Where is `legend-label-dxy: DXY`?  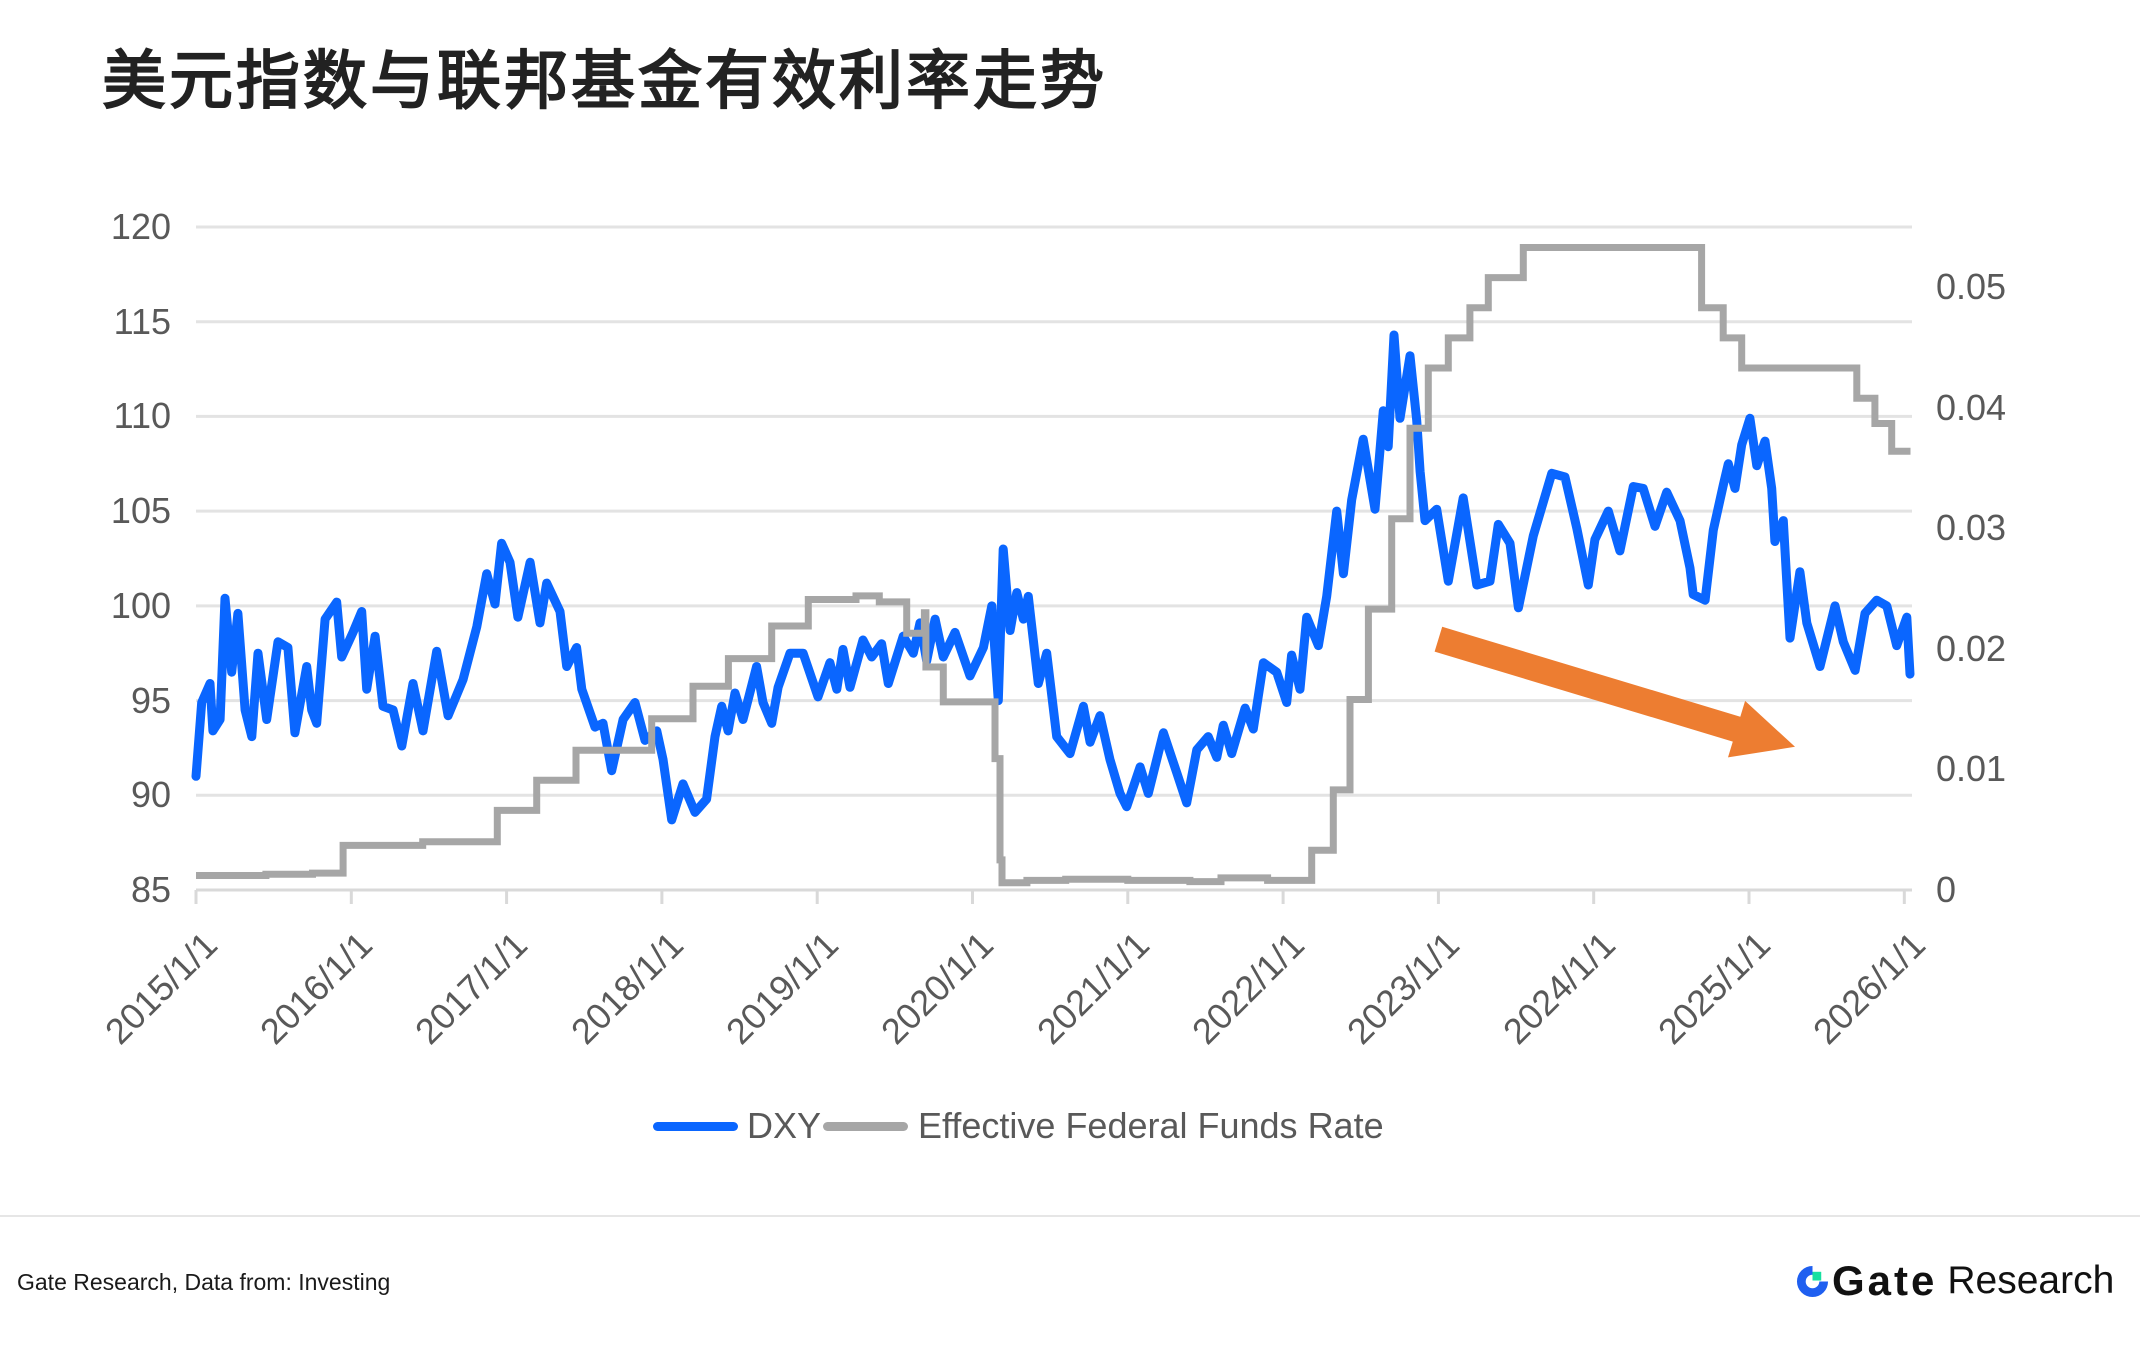
legend-label-dxy: DXY is located at coordinates (784, 1125).